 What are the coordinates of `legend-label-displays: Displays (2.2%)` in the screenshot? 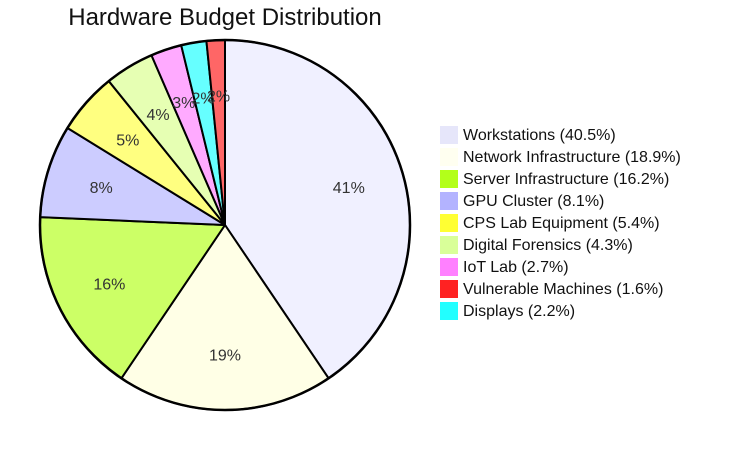 It's located at (519, 311).